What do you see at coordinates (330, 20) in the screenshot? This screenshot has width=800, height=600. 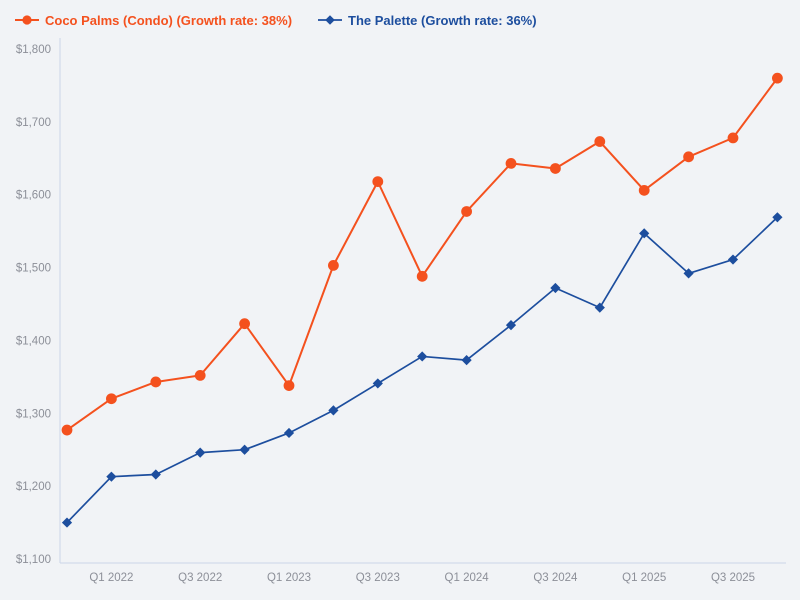 I see `diamond-marker-icon` at bounding box center [330, 20].